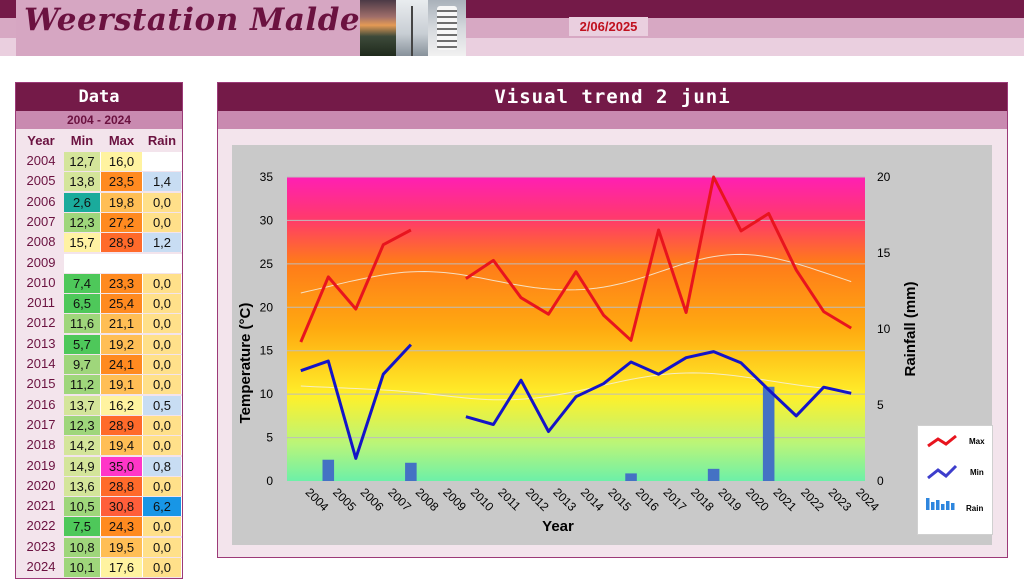  I want to click on table-row: 2005 13,8 23,5 1,4, so click(99, 181).